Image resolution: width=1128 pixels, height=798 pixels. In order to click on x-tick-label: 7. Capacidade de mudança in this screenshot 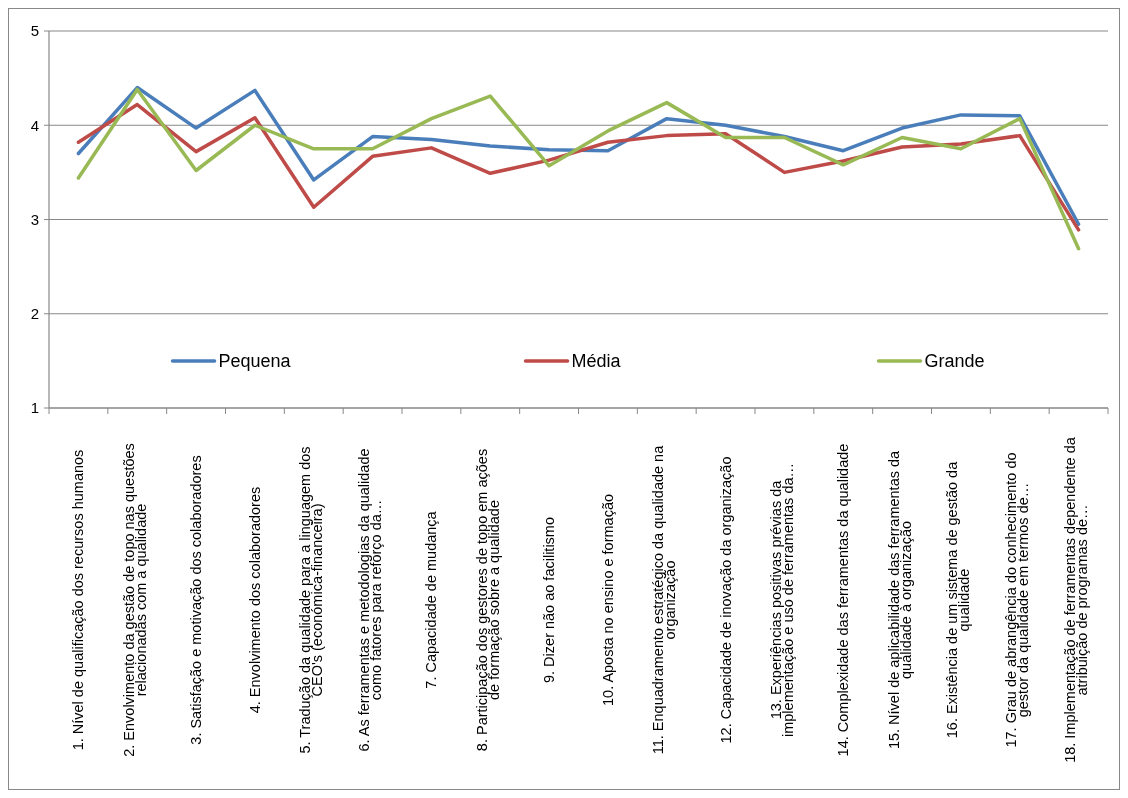, I will do `click(431, 599)`.